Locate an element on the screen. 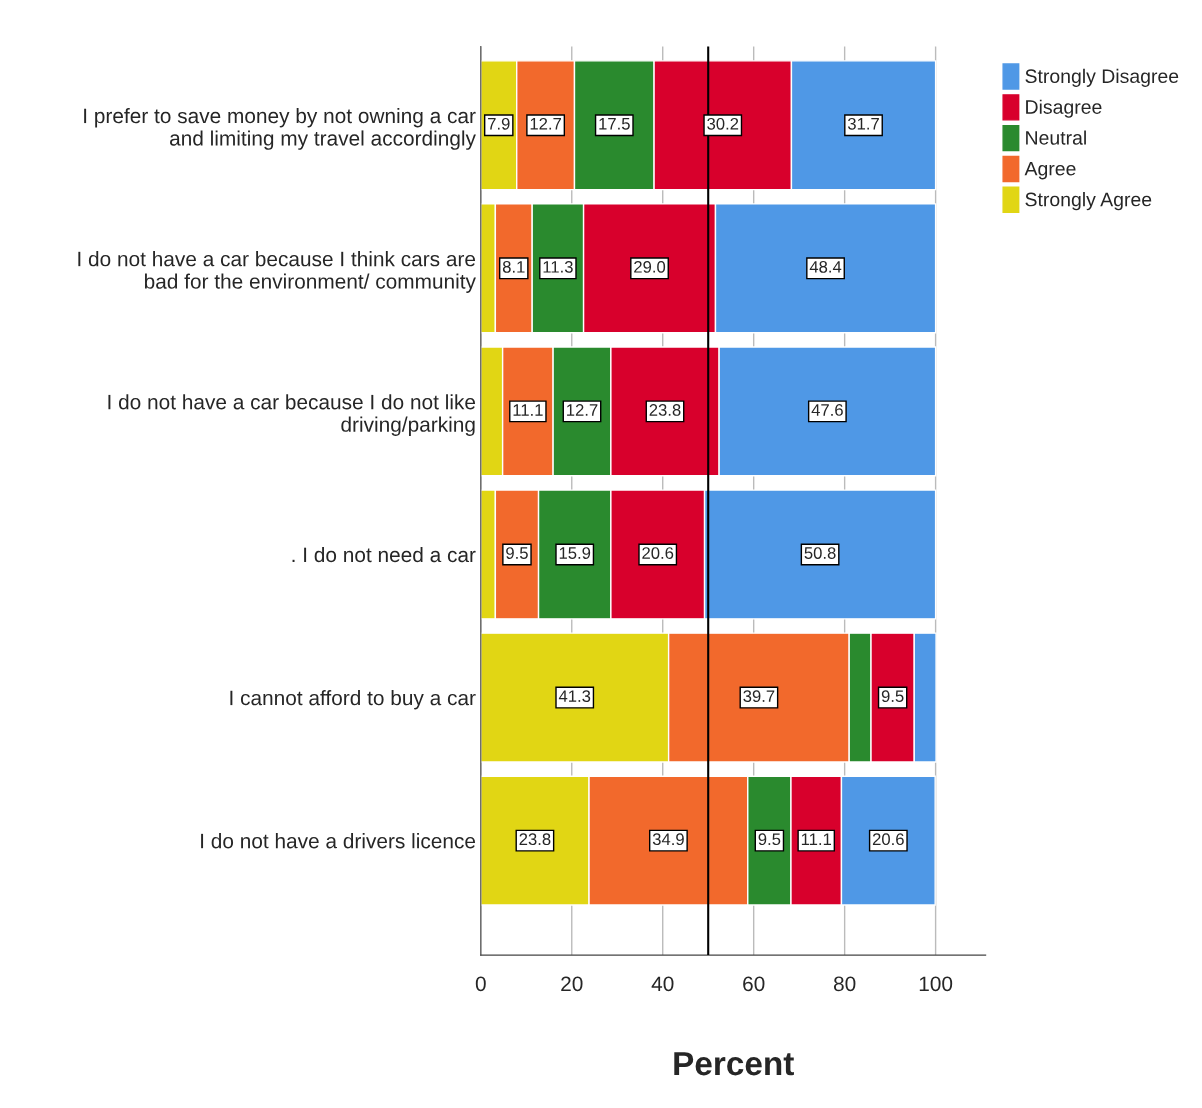 This screenshot has width=1202, height=1108. data-label: 31.7 is located at coordinates (863, 123).